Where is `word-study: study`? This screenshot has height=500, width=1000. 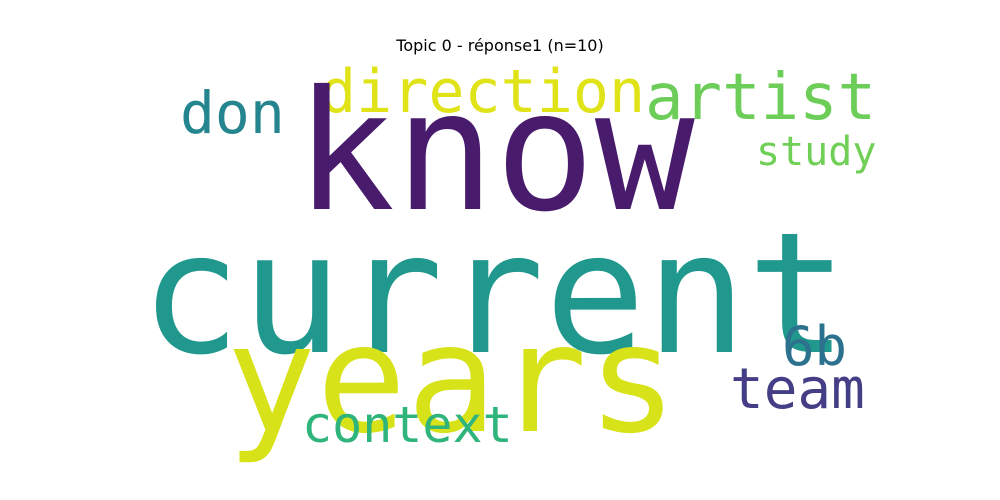 word-study: study is located at coordinates (816, 152).